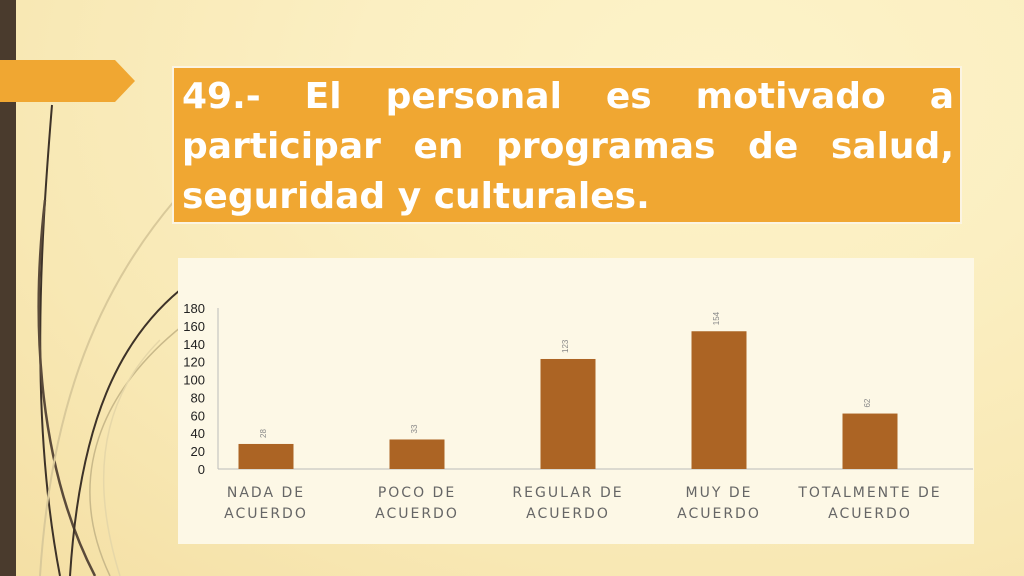 This screenshot has height=576, width=1024. Describe the element at coordinates (8, 288) in the screenshot. I see `left-accent-bar` at that location.